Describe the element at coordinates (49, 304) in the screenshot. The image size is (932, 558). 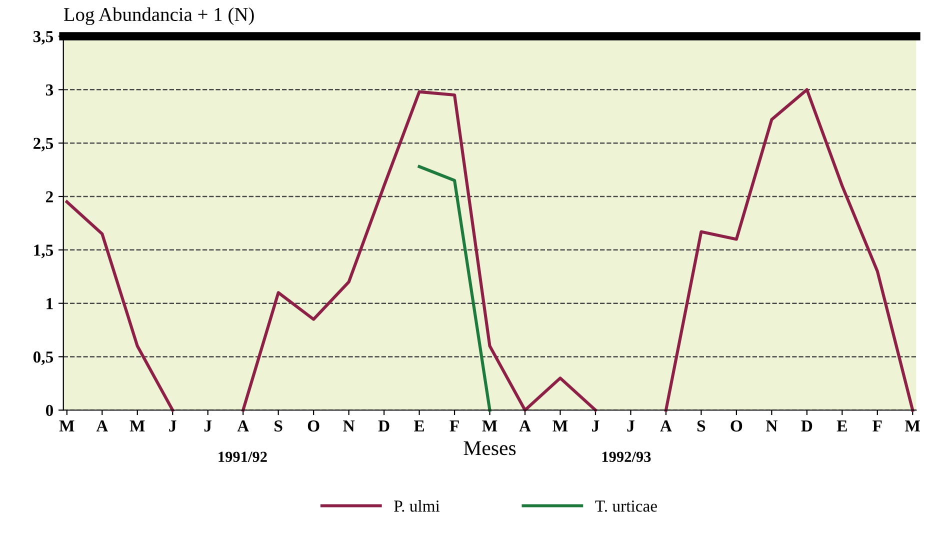
I see `y-tick-label: 1` at that location.